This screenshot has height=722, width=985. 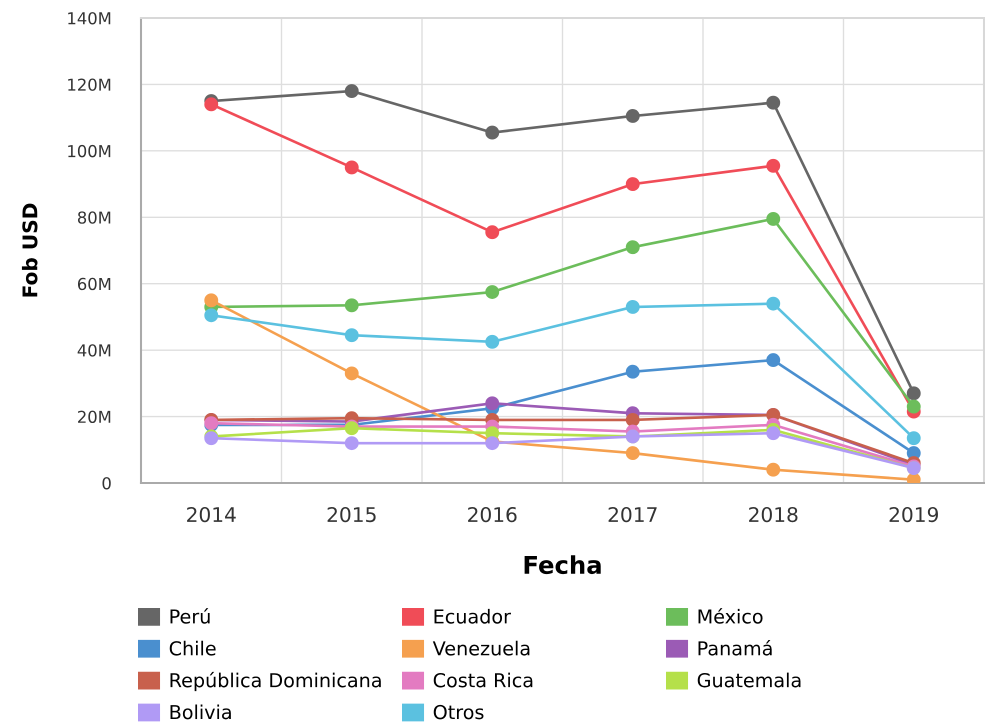 I want to click on y-tick-label: 120M, so click(x=89, y=84).